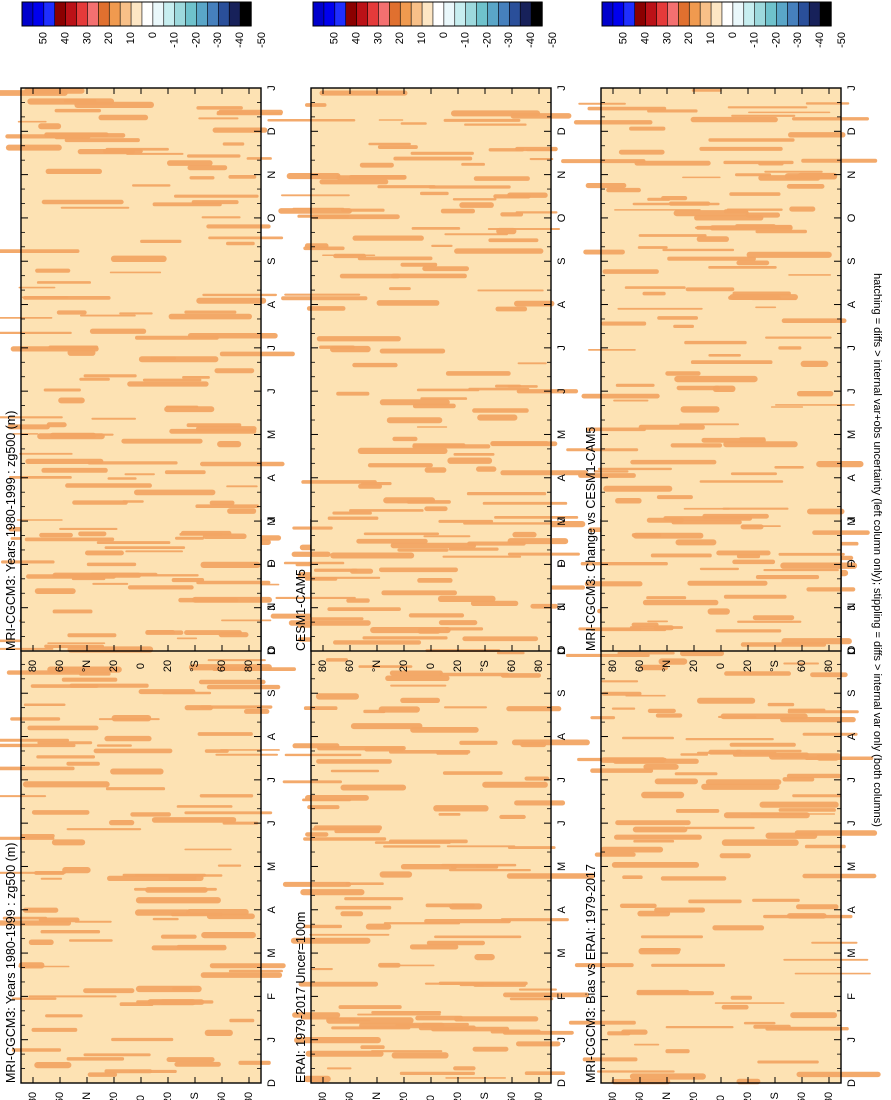 The height and width of the screenshot is (1100, 891). What do you see at coordinates (562, 909) in the screenshot?
I see `x-tick-label: A` at bounding box center [562, 909].